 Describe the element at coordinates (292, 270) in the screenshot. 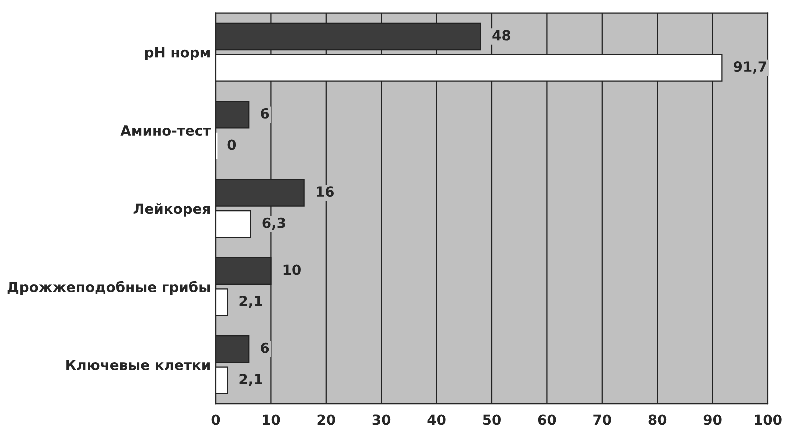

I see `data-label: 10` at that location.